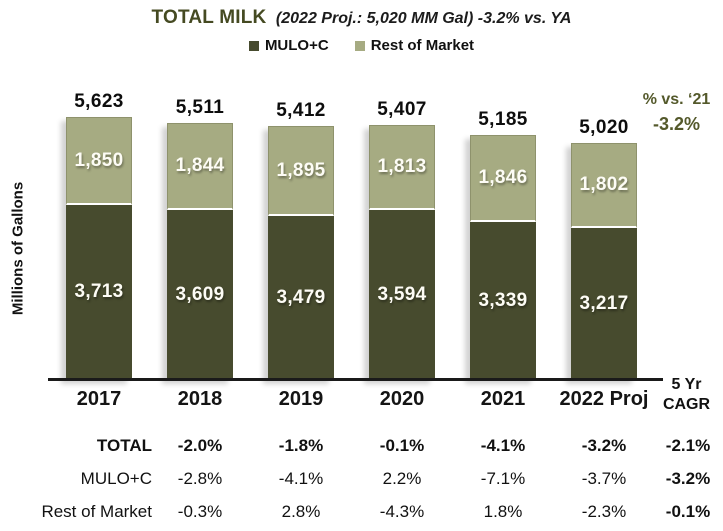 The image size is (723, 531). I want to click on segment-rest-of-market: 1,813, so click(402, 167).